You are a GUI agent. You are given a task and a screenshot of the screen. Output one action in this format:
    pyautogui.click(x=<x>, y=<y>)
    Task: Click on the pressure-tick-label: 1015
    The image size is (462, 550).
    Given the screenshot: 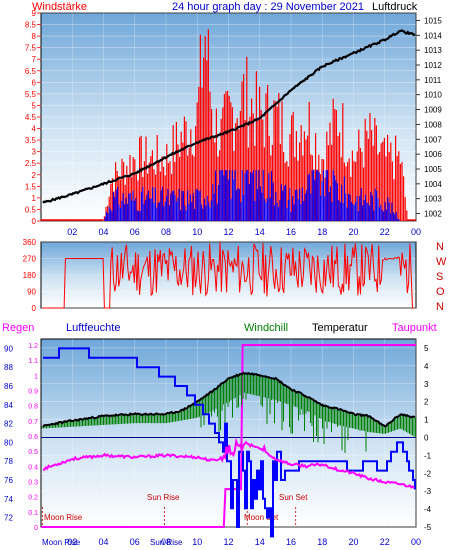 What is the action you would take?
    pyautogui.click(x=433, y=20)
    